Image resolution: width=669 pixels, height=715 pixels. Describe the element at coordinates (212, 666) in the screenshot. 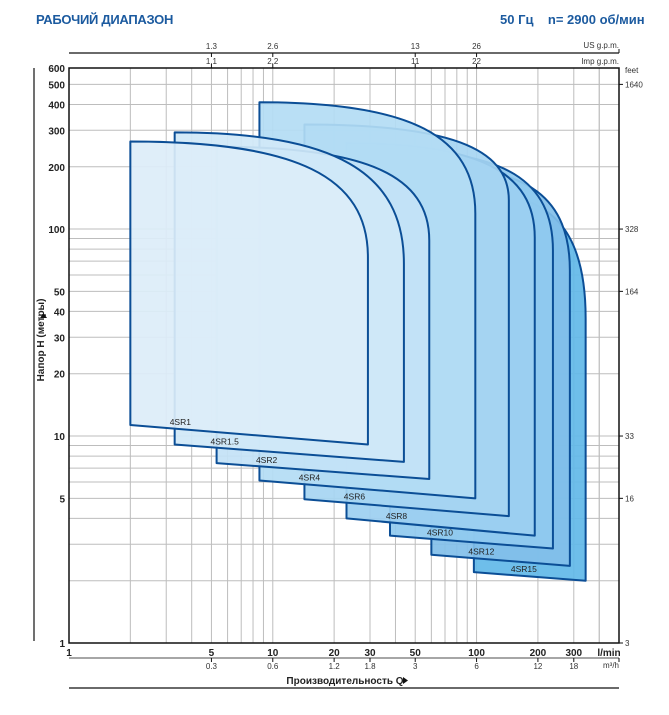

I see `m3h-tick-label: 0.3` at that location.